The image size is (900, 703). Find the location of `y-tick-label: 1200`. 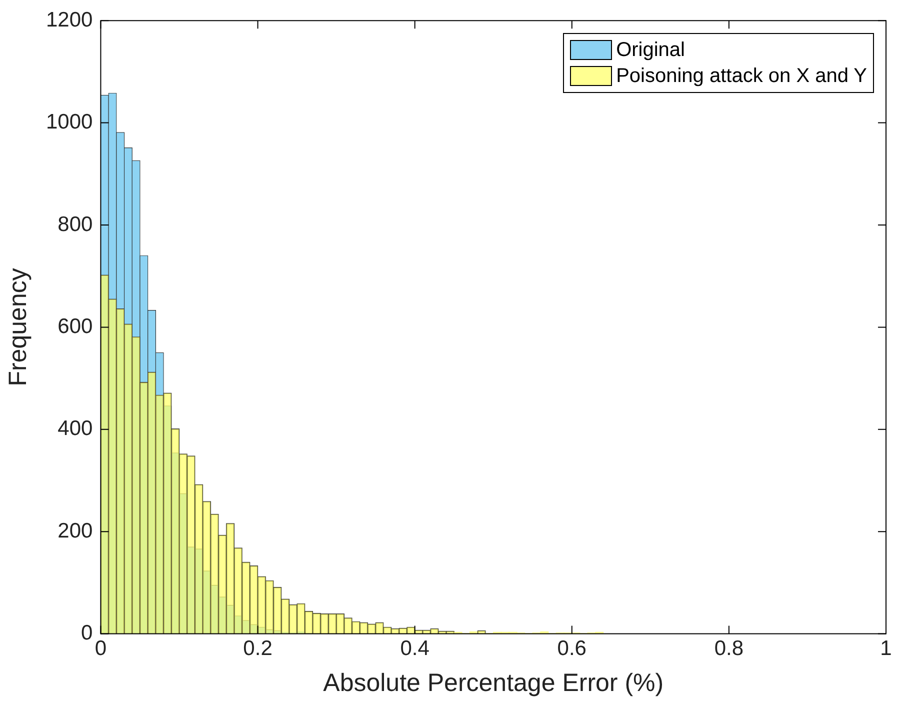

y-tick-label: 1200 is located at coordinates (69, 20).